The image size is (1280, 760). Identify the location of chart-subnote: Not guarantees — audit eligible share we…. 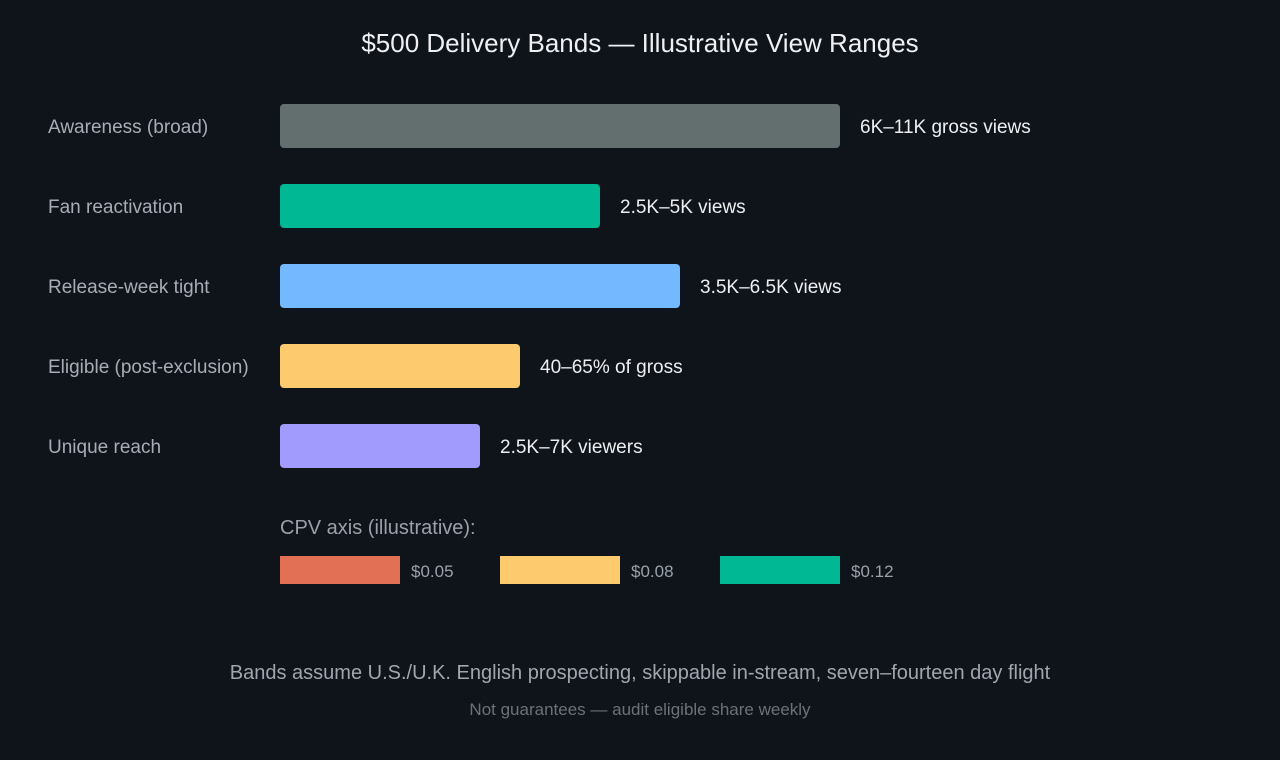
(640, 709).